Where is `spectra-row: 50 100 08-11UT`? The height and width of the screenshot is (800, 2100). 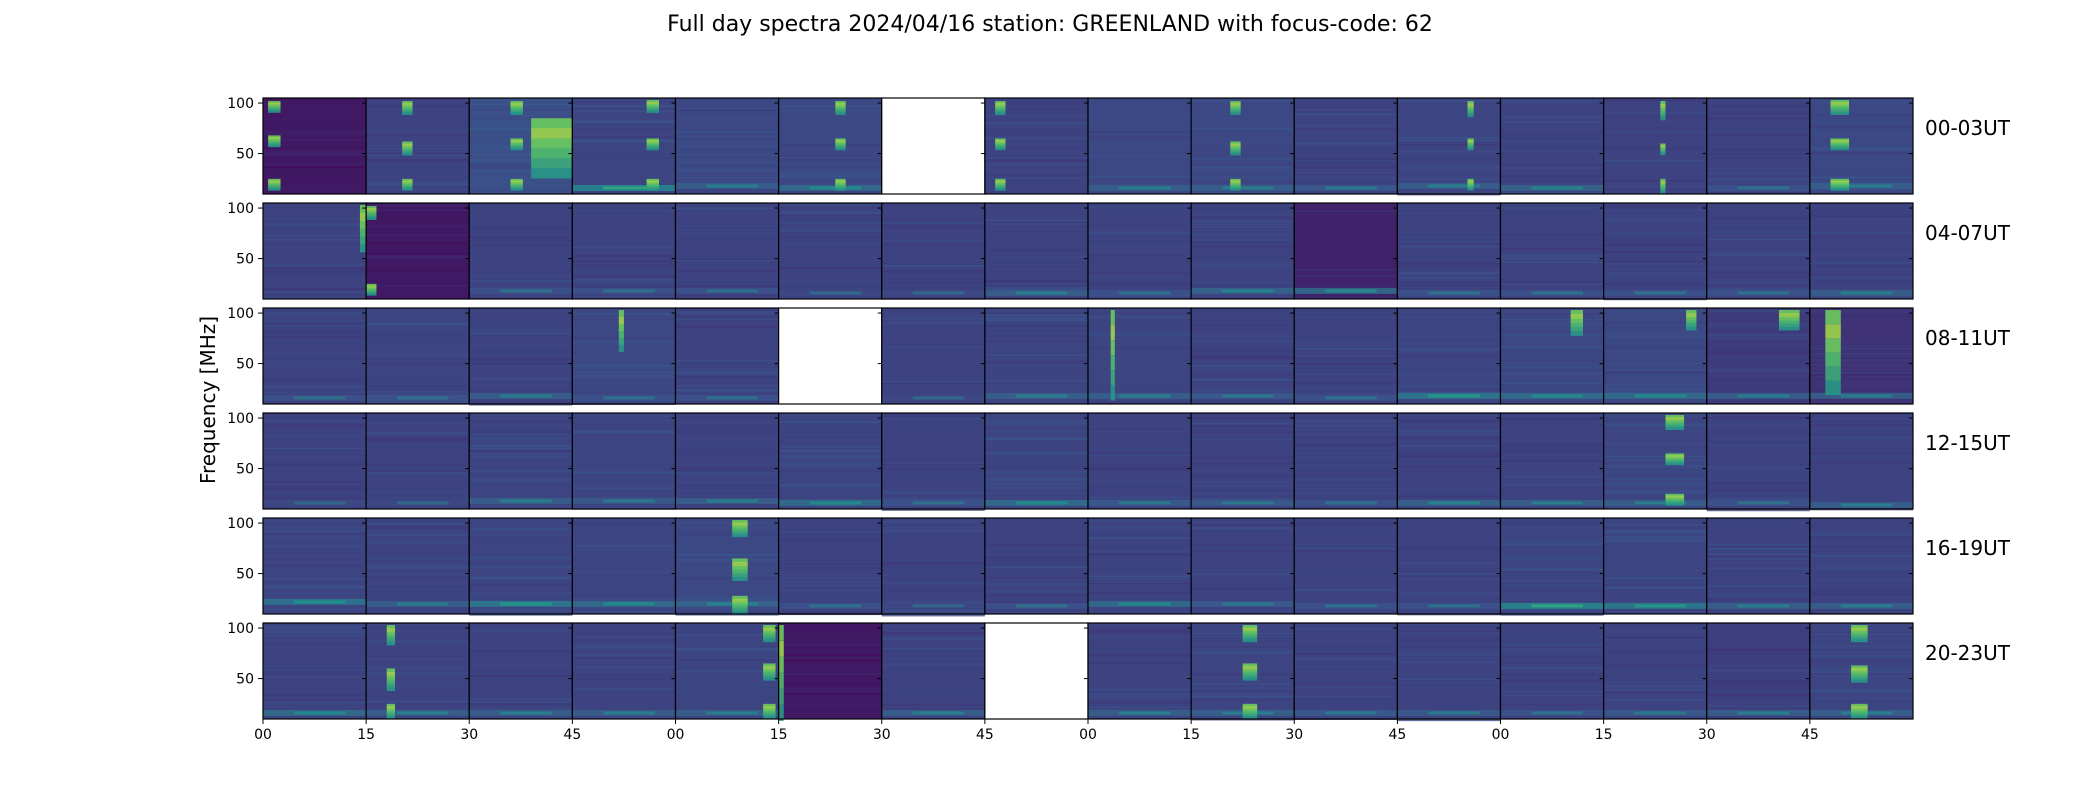
spectra-row: 50 100 08-11UT is located at coordinates (1119, 356).